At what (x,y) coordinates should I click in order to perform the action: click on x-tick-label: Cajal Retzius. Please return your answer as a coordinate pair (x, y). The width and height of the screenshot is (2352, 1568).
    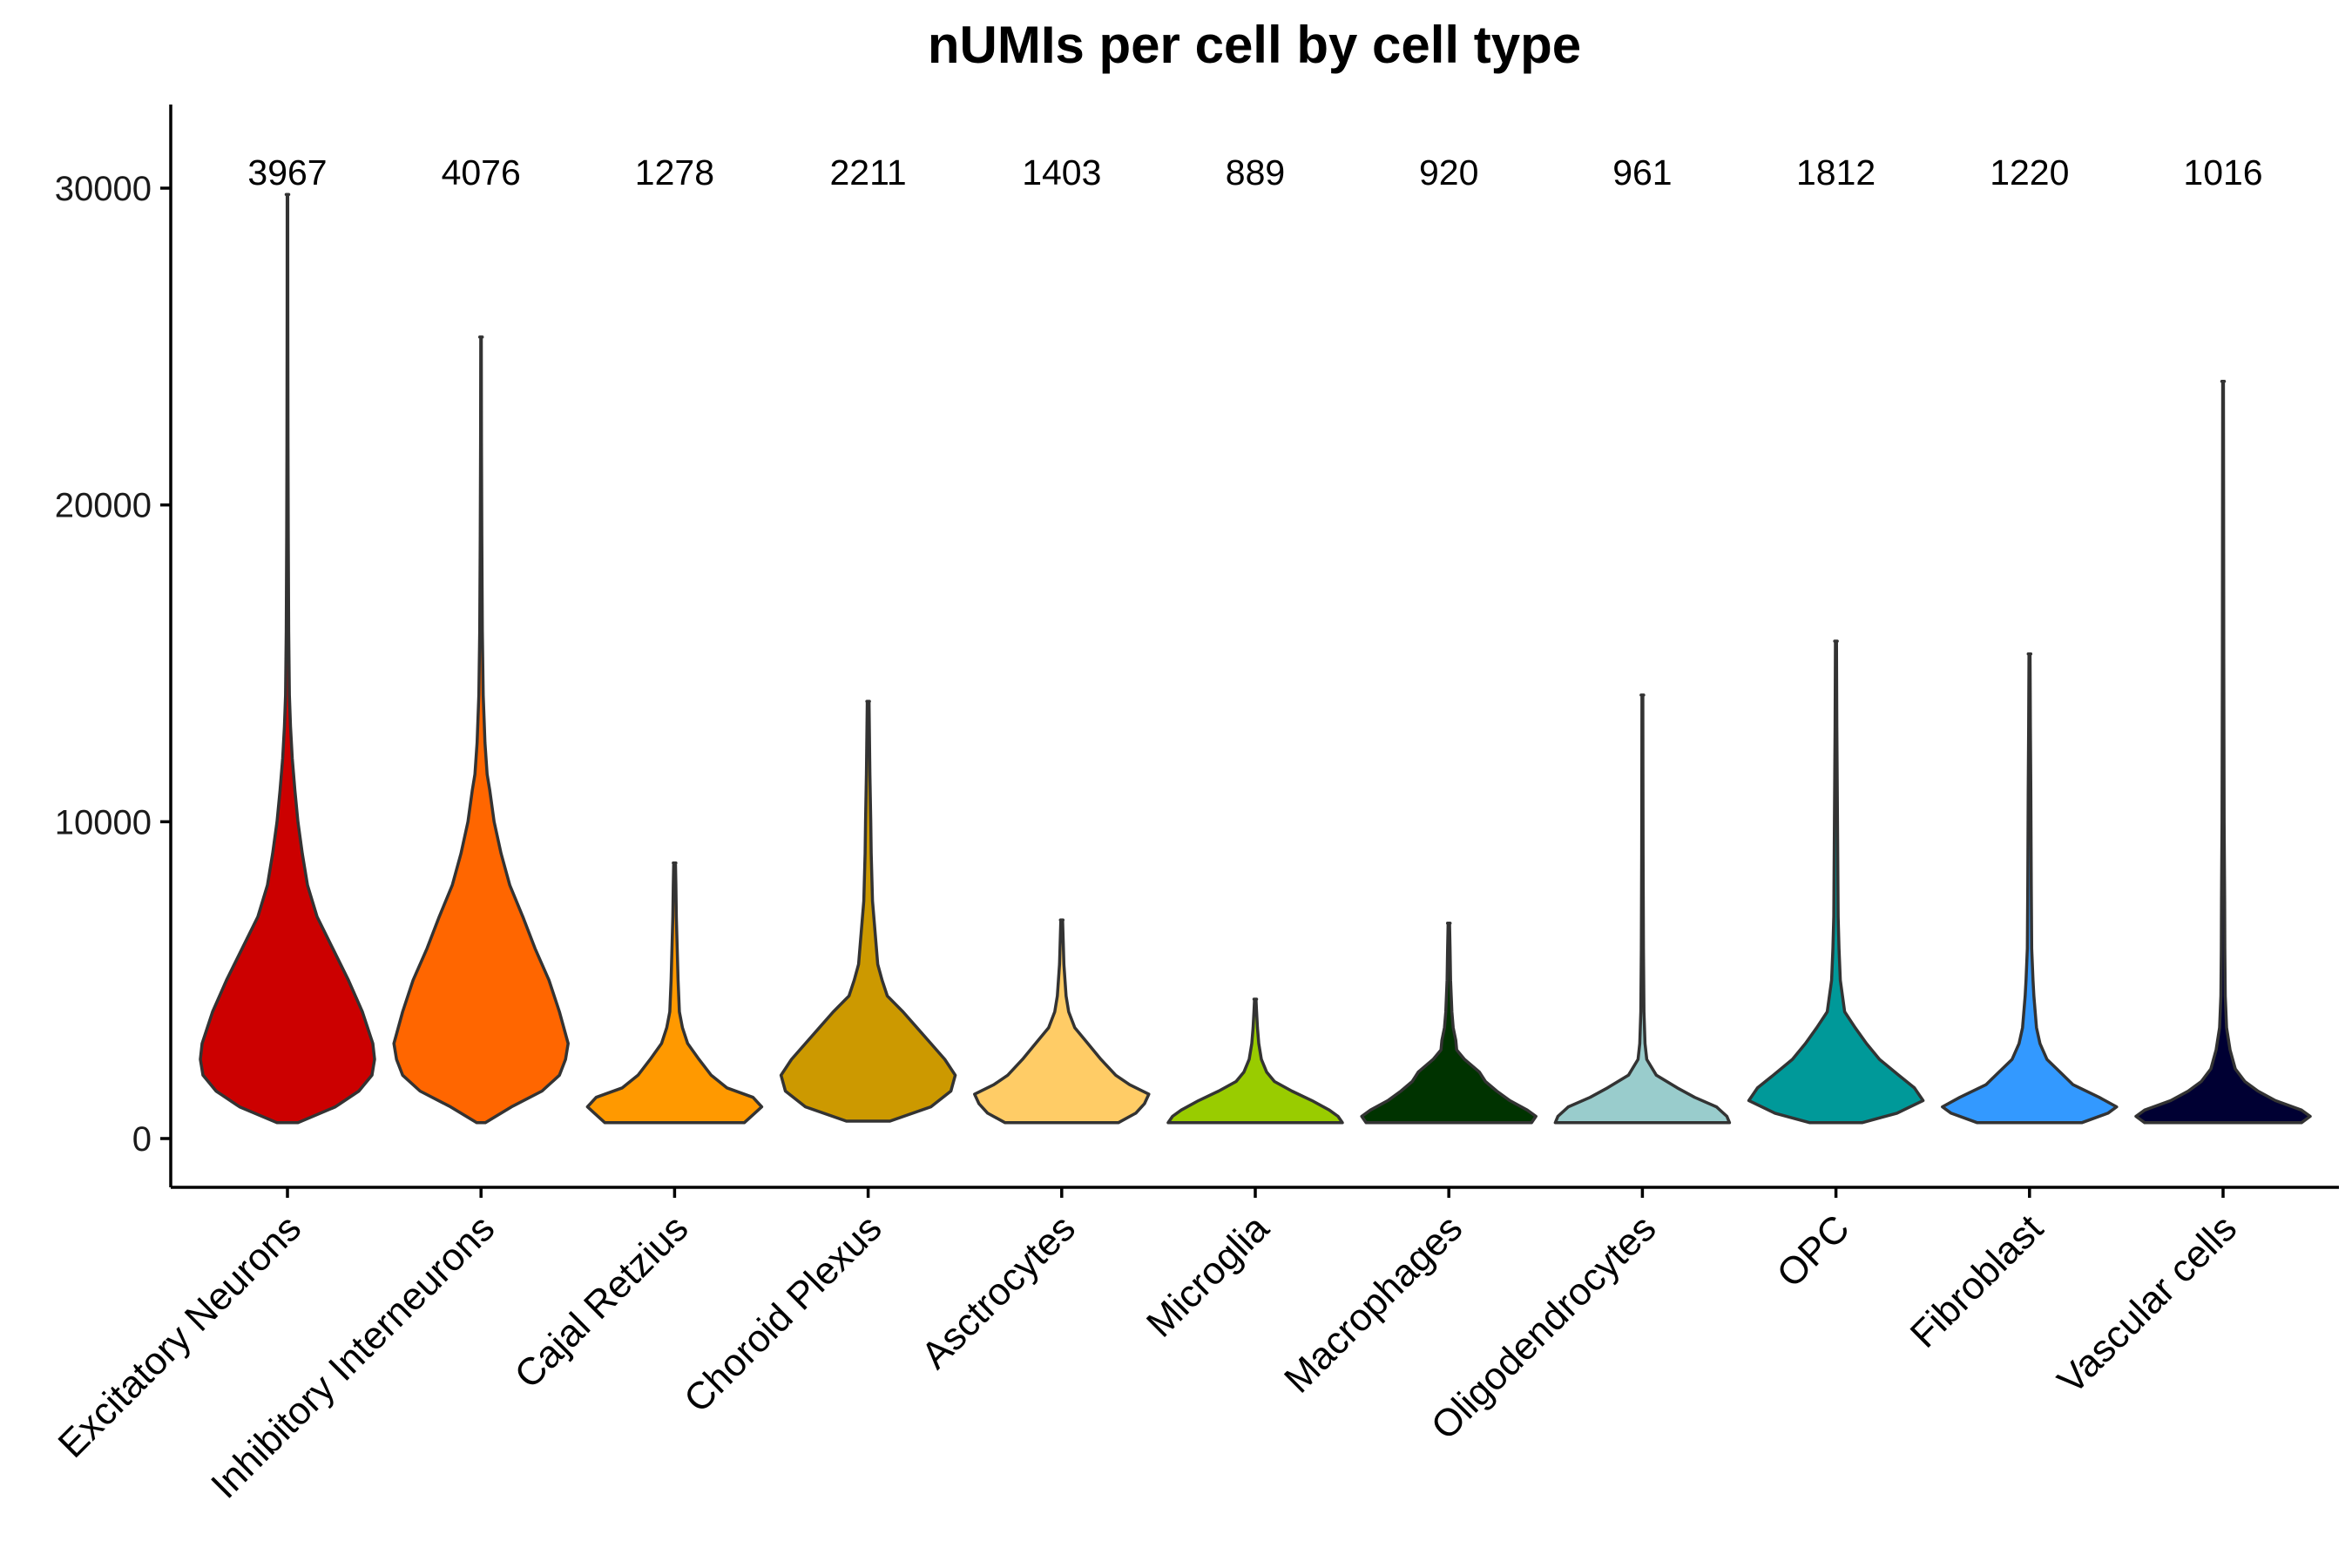
    Looking at the image, I should click on (602, 1301).